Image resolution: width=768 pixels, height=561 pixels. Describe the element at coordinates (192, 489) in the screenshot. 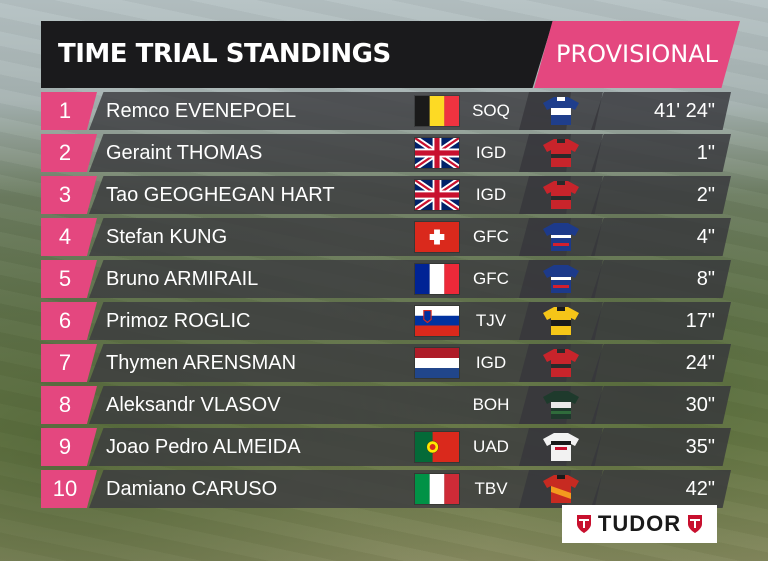

I see `rider-name: Damiano CARUSO` at that location.